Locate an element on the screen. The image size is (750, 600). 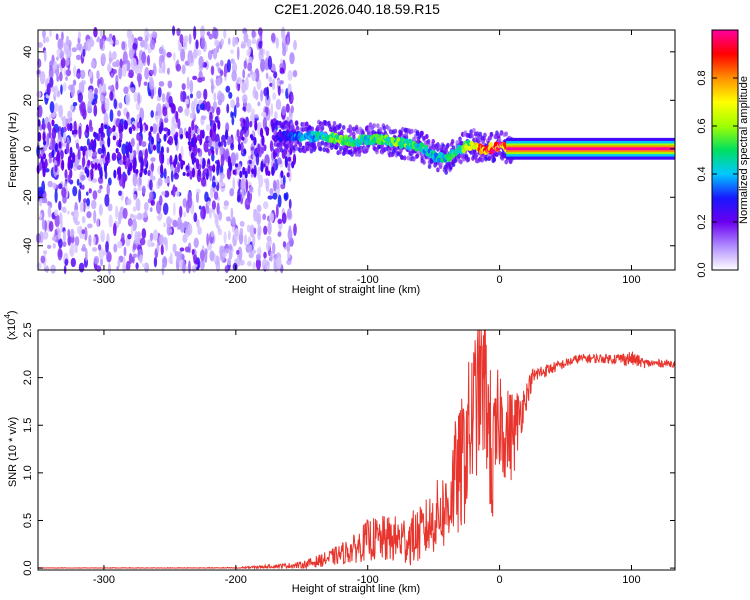
y-tick-label: 40 is located at coordinates (28, 52).